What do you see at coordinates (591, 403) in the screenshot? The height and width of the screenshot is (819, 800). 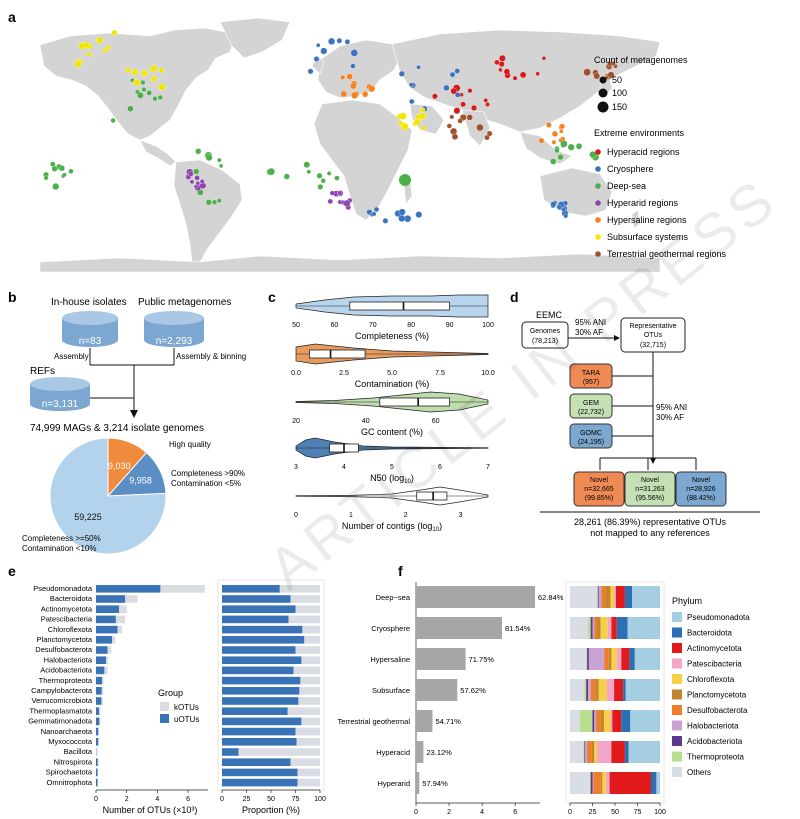 I see `ref-gem-name: GEM` at bounding box center [591, 403].